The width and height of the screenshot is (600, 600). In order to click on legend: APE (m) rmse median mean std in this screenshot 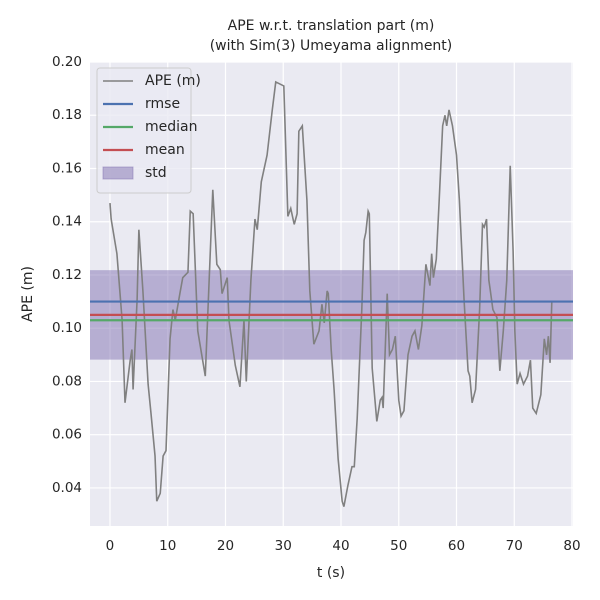, I will do `click(148, 130)`.